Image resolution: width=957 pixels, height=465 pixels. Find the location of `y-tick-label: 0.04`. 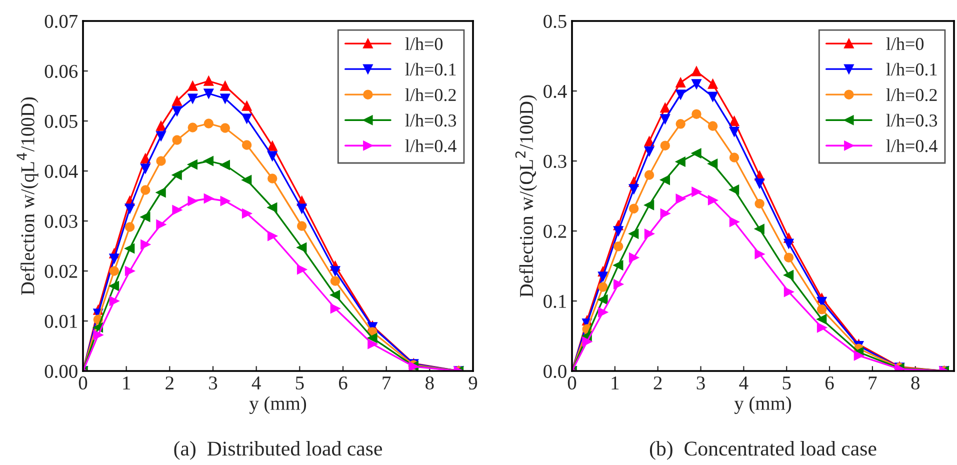

y-tick-label: 0.04 is located at coordinates (61, 171).